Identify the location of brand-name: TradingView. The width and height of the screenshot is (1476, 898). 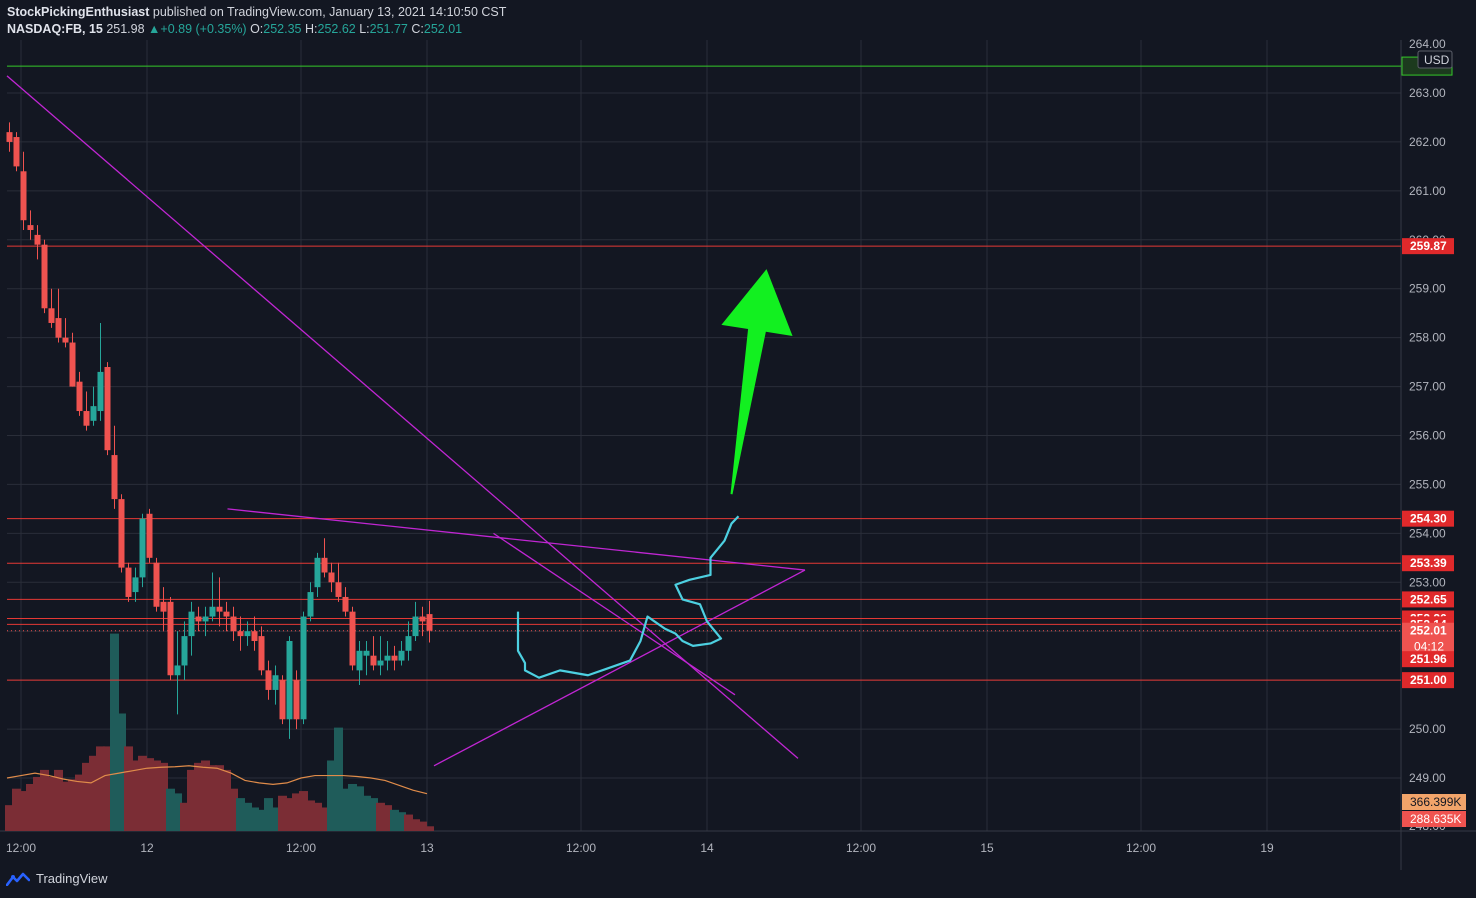
(72, 878).